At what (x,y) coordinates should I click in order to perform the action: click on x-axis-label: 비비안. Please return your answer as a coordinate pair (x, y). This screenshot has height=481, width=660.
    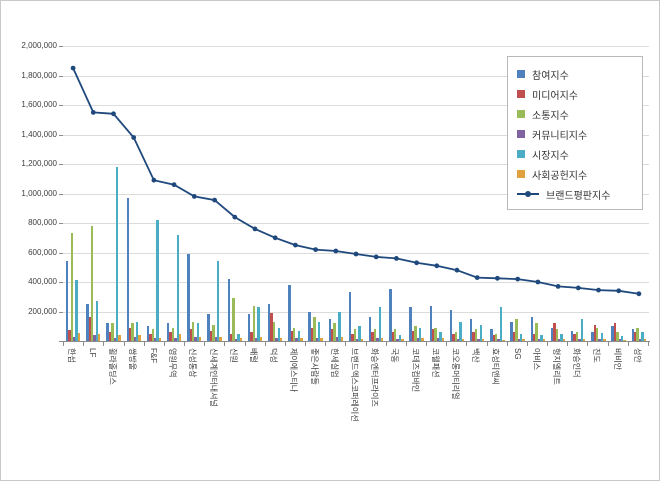
    Looking at the image, I should click on (617, 359).